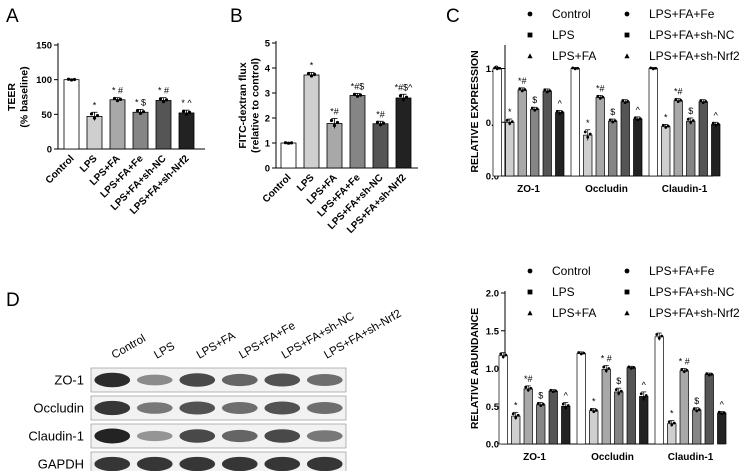 The image size is (745, 471). Describe the element at coordinates (528, 189) in the screenshot. I see `x-group-label: ZO-1` at that location.